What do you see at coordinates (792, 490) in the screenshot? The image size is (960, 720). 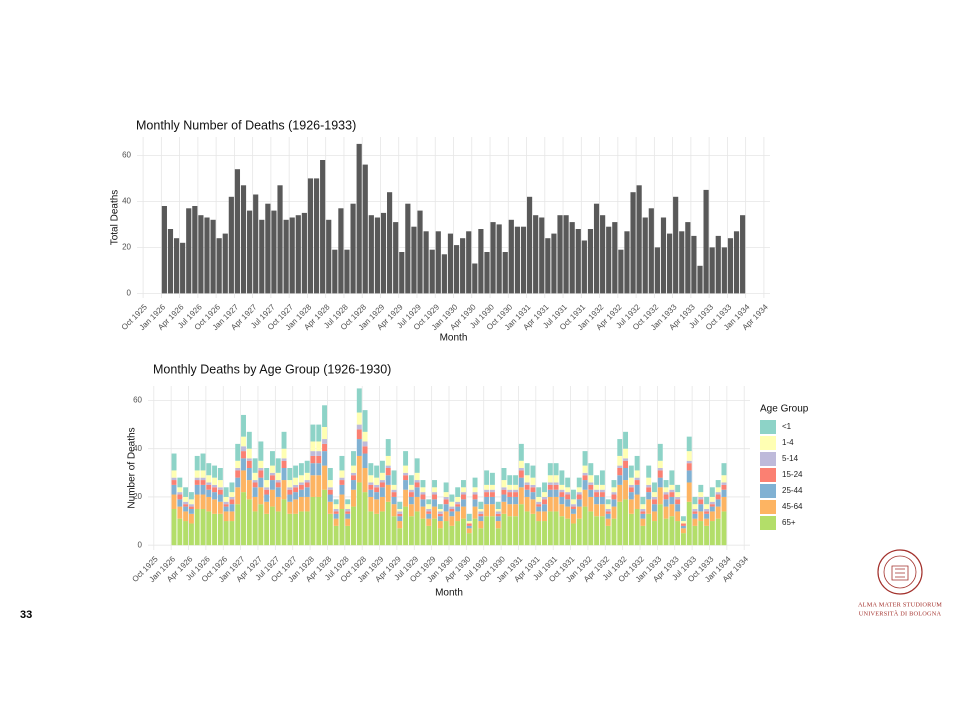 I see `legend-label: 25-44` at bounding box center [792, 490].